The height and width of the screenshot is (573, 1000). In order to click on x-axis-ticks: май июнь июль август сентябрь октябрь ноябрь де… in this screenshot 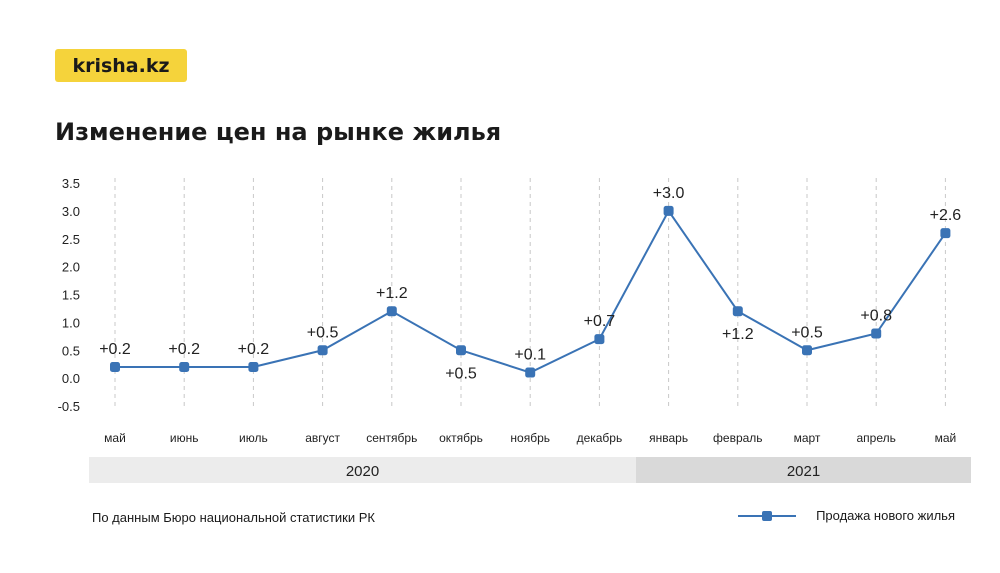, I will do `click(530, 438)`.